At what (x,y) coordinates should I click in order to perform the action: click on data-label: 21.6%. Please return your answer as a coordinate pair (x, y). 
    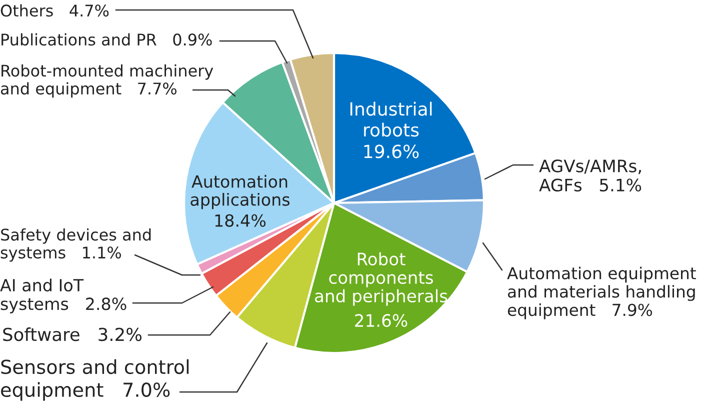
    Looking at the image, I should click on (381, 320).